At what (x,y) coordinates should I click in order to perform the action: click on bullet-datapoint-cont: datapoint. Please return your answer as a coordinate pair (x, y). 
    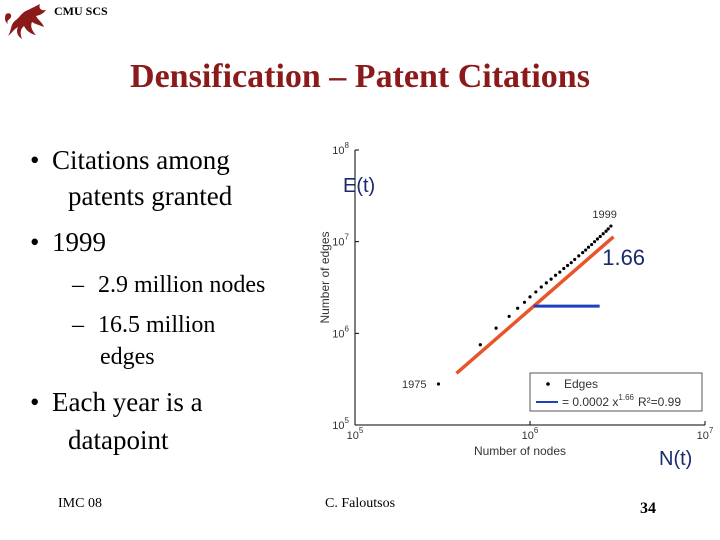
    Looking at the image, I should click on (118, 440).